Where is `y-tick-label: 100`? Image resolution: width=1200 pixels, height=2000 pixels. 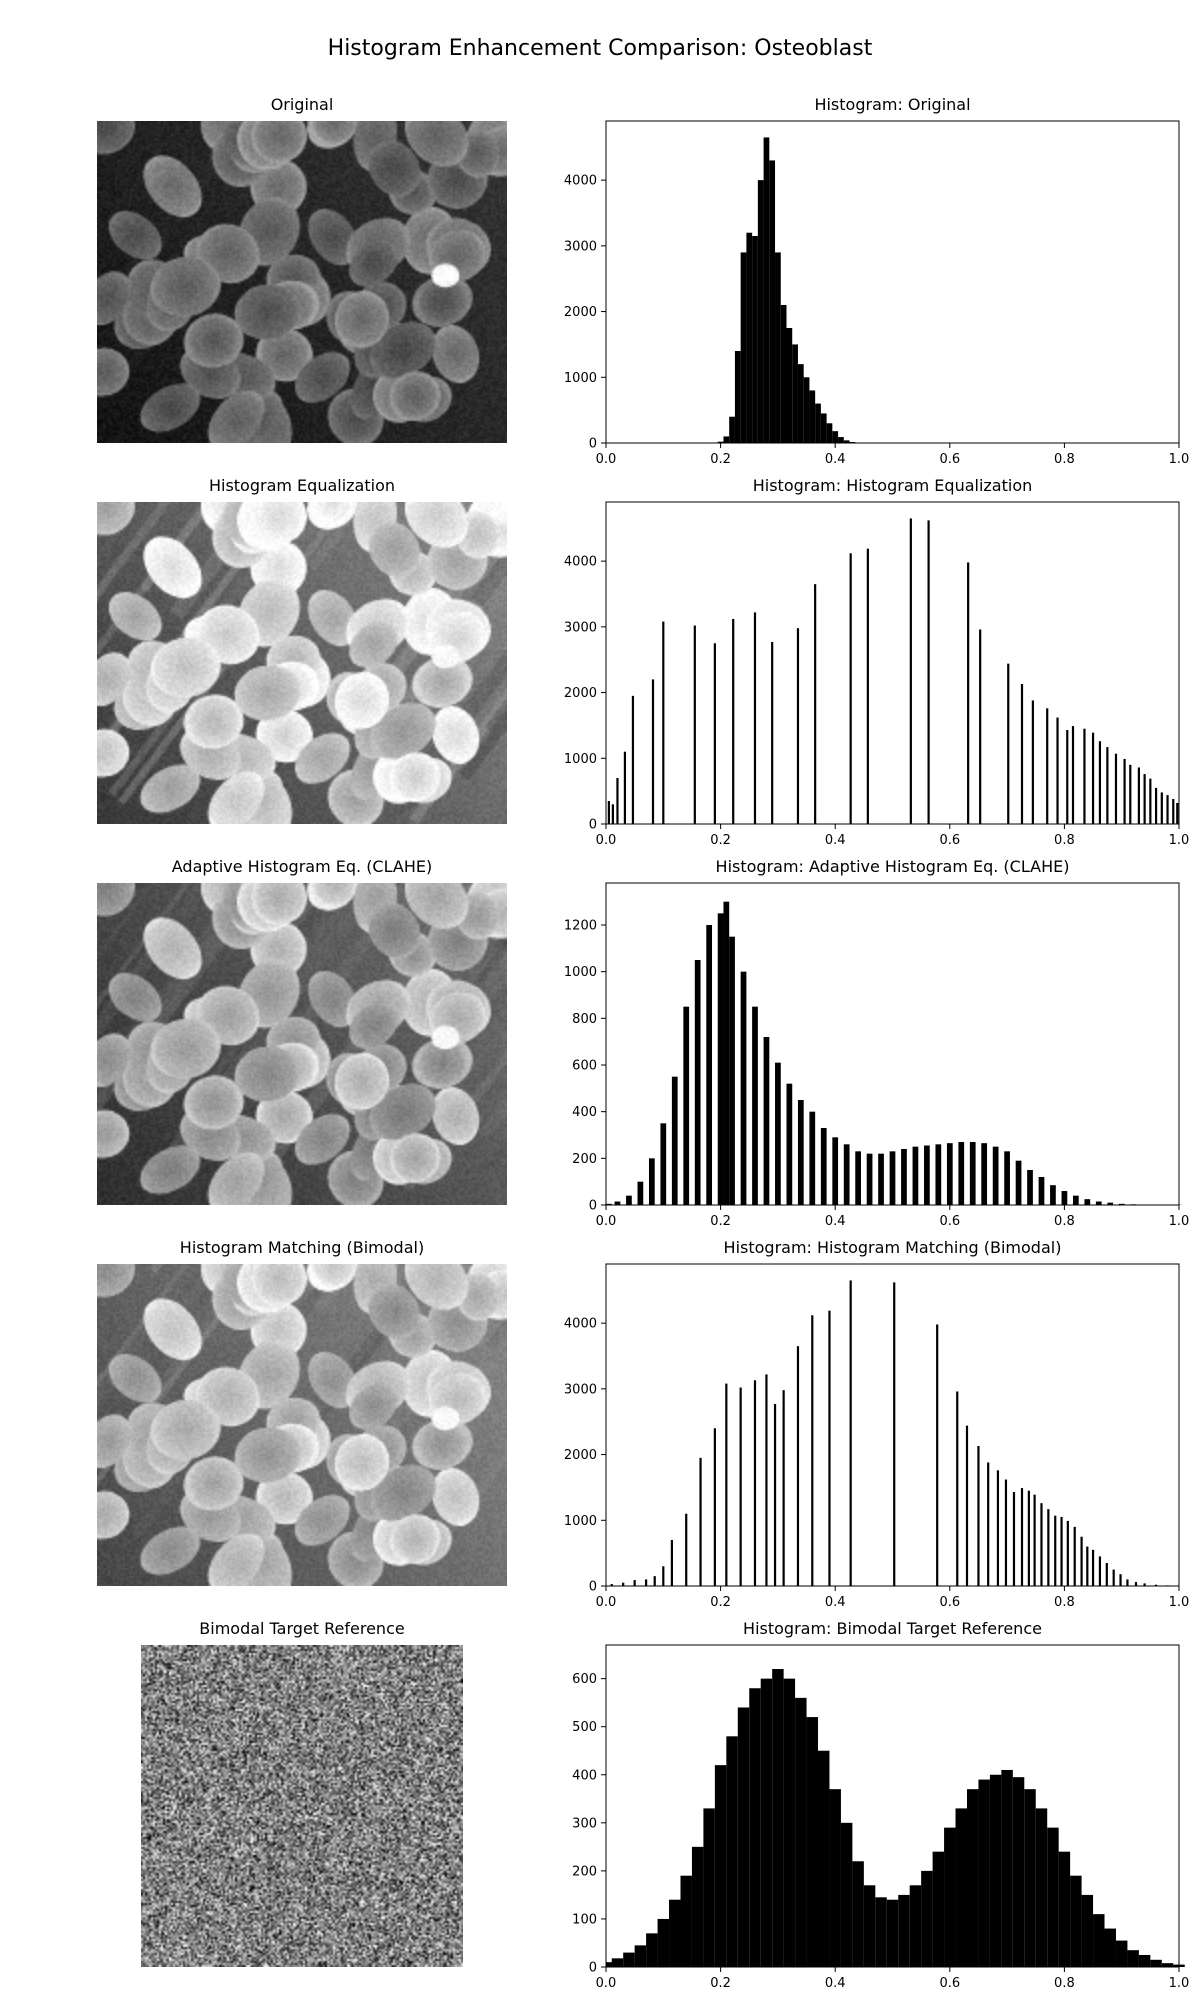 y-tick-label: 100 is located at coordinates (584, 1919).